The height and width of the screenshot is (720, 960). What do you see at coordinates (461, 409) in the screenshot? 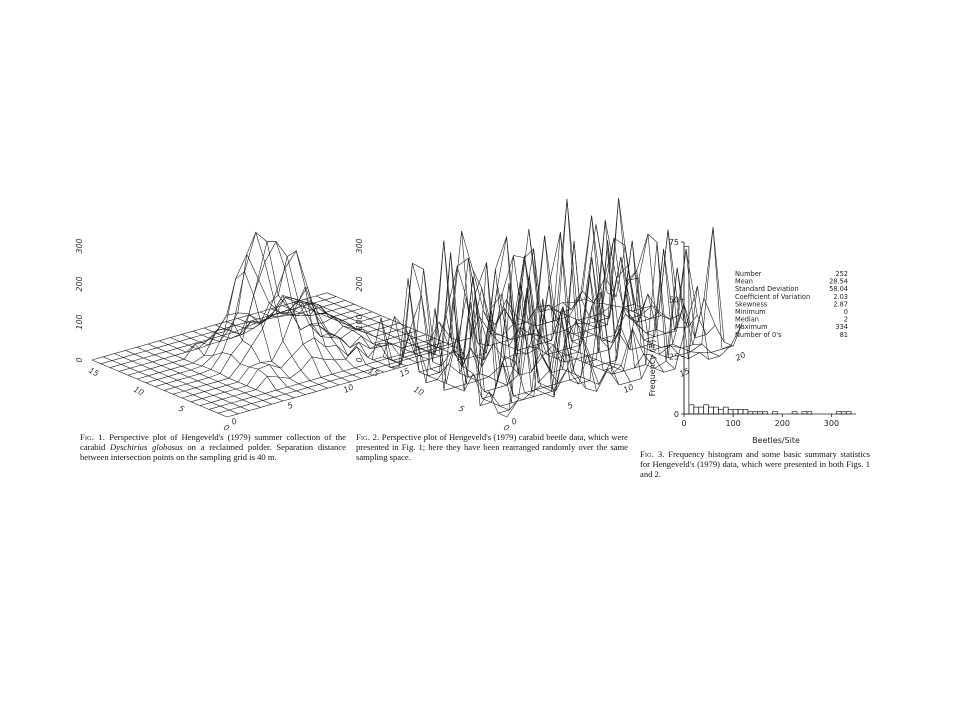
I see `row-tick-label: 5` at bounding box center [461, 409].